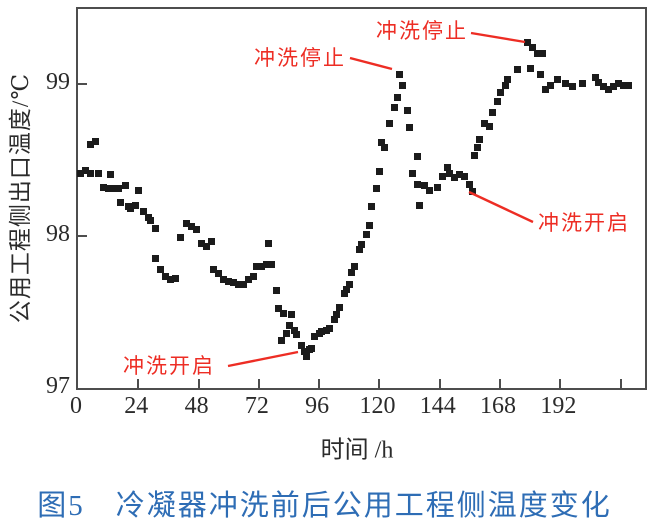 The image size is (649, 527). Describe the element at coordinates (196, 406) in the screenshot. I see `x-axis-tick-label: 48` at that location.